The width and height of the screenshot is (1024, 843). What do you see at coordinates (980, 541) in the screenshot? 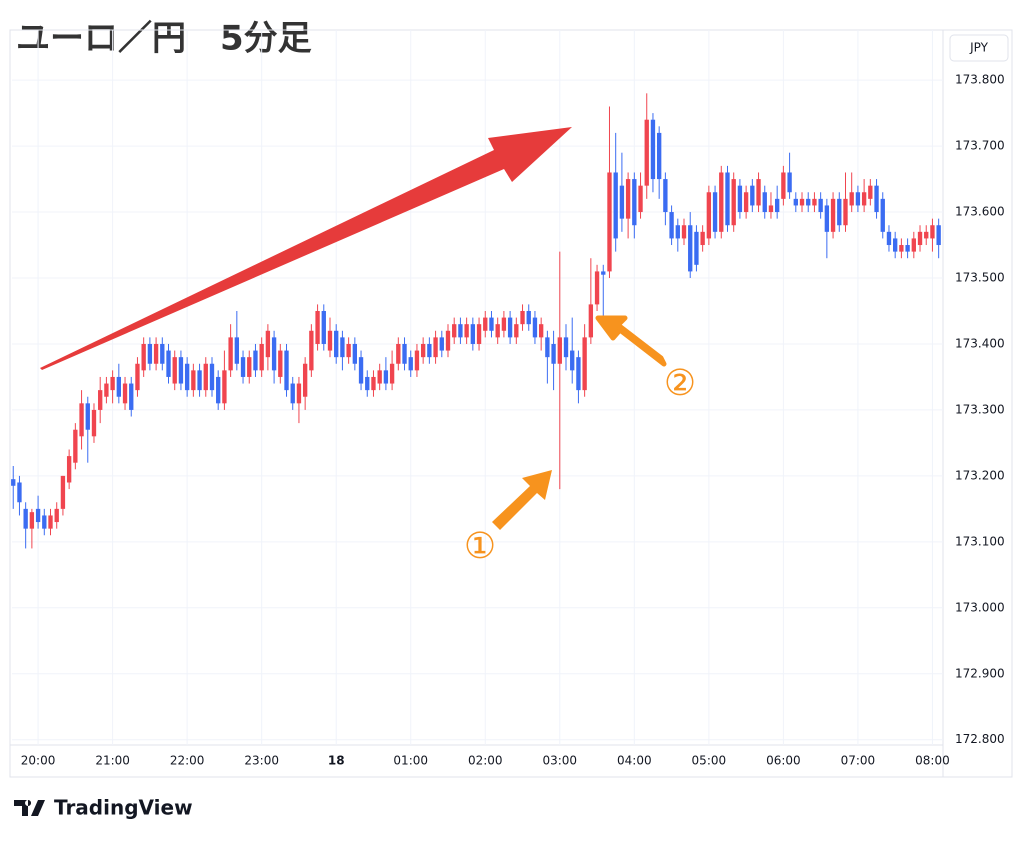
I see `y-tick-label: 173.100` at bounding box center [980, 541].